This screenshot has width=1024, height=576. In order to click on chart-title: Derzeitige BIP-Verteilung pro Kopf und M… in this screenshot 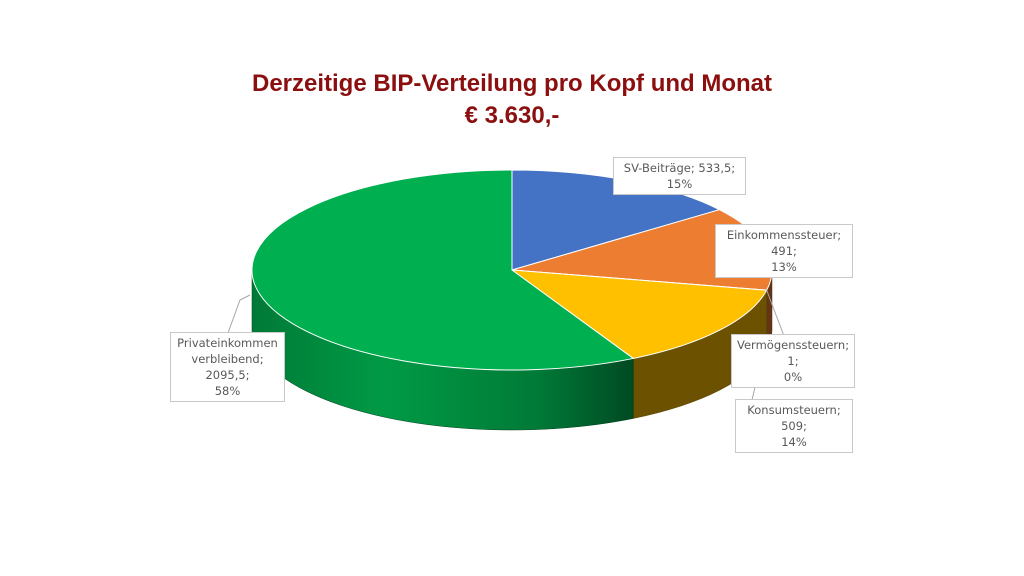, I will do `click(511, 83)`.